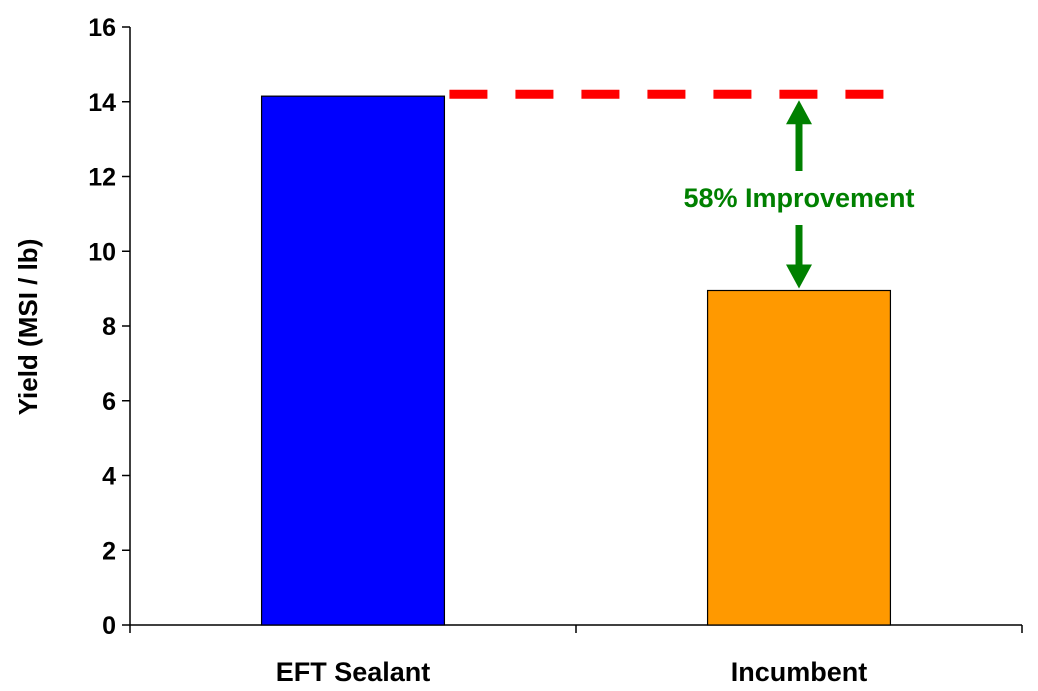 This screenshot has height=691, width=1038. What do you see at coordinates (799, 276) in the screenshot?
I see `arrow-down-head` at bounding box center [799, 276].